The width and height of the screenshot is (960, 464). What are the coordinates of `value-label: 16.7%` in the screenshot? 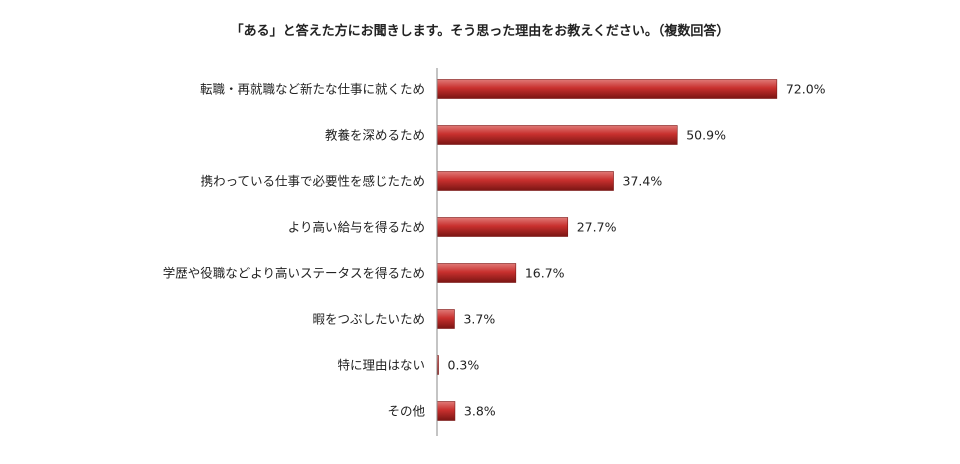 It's located at (545, 273).